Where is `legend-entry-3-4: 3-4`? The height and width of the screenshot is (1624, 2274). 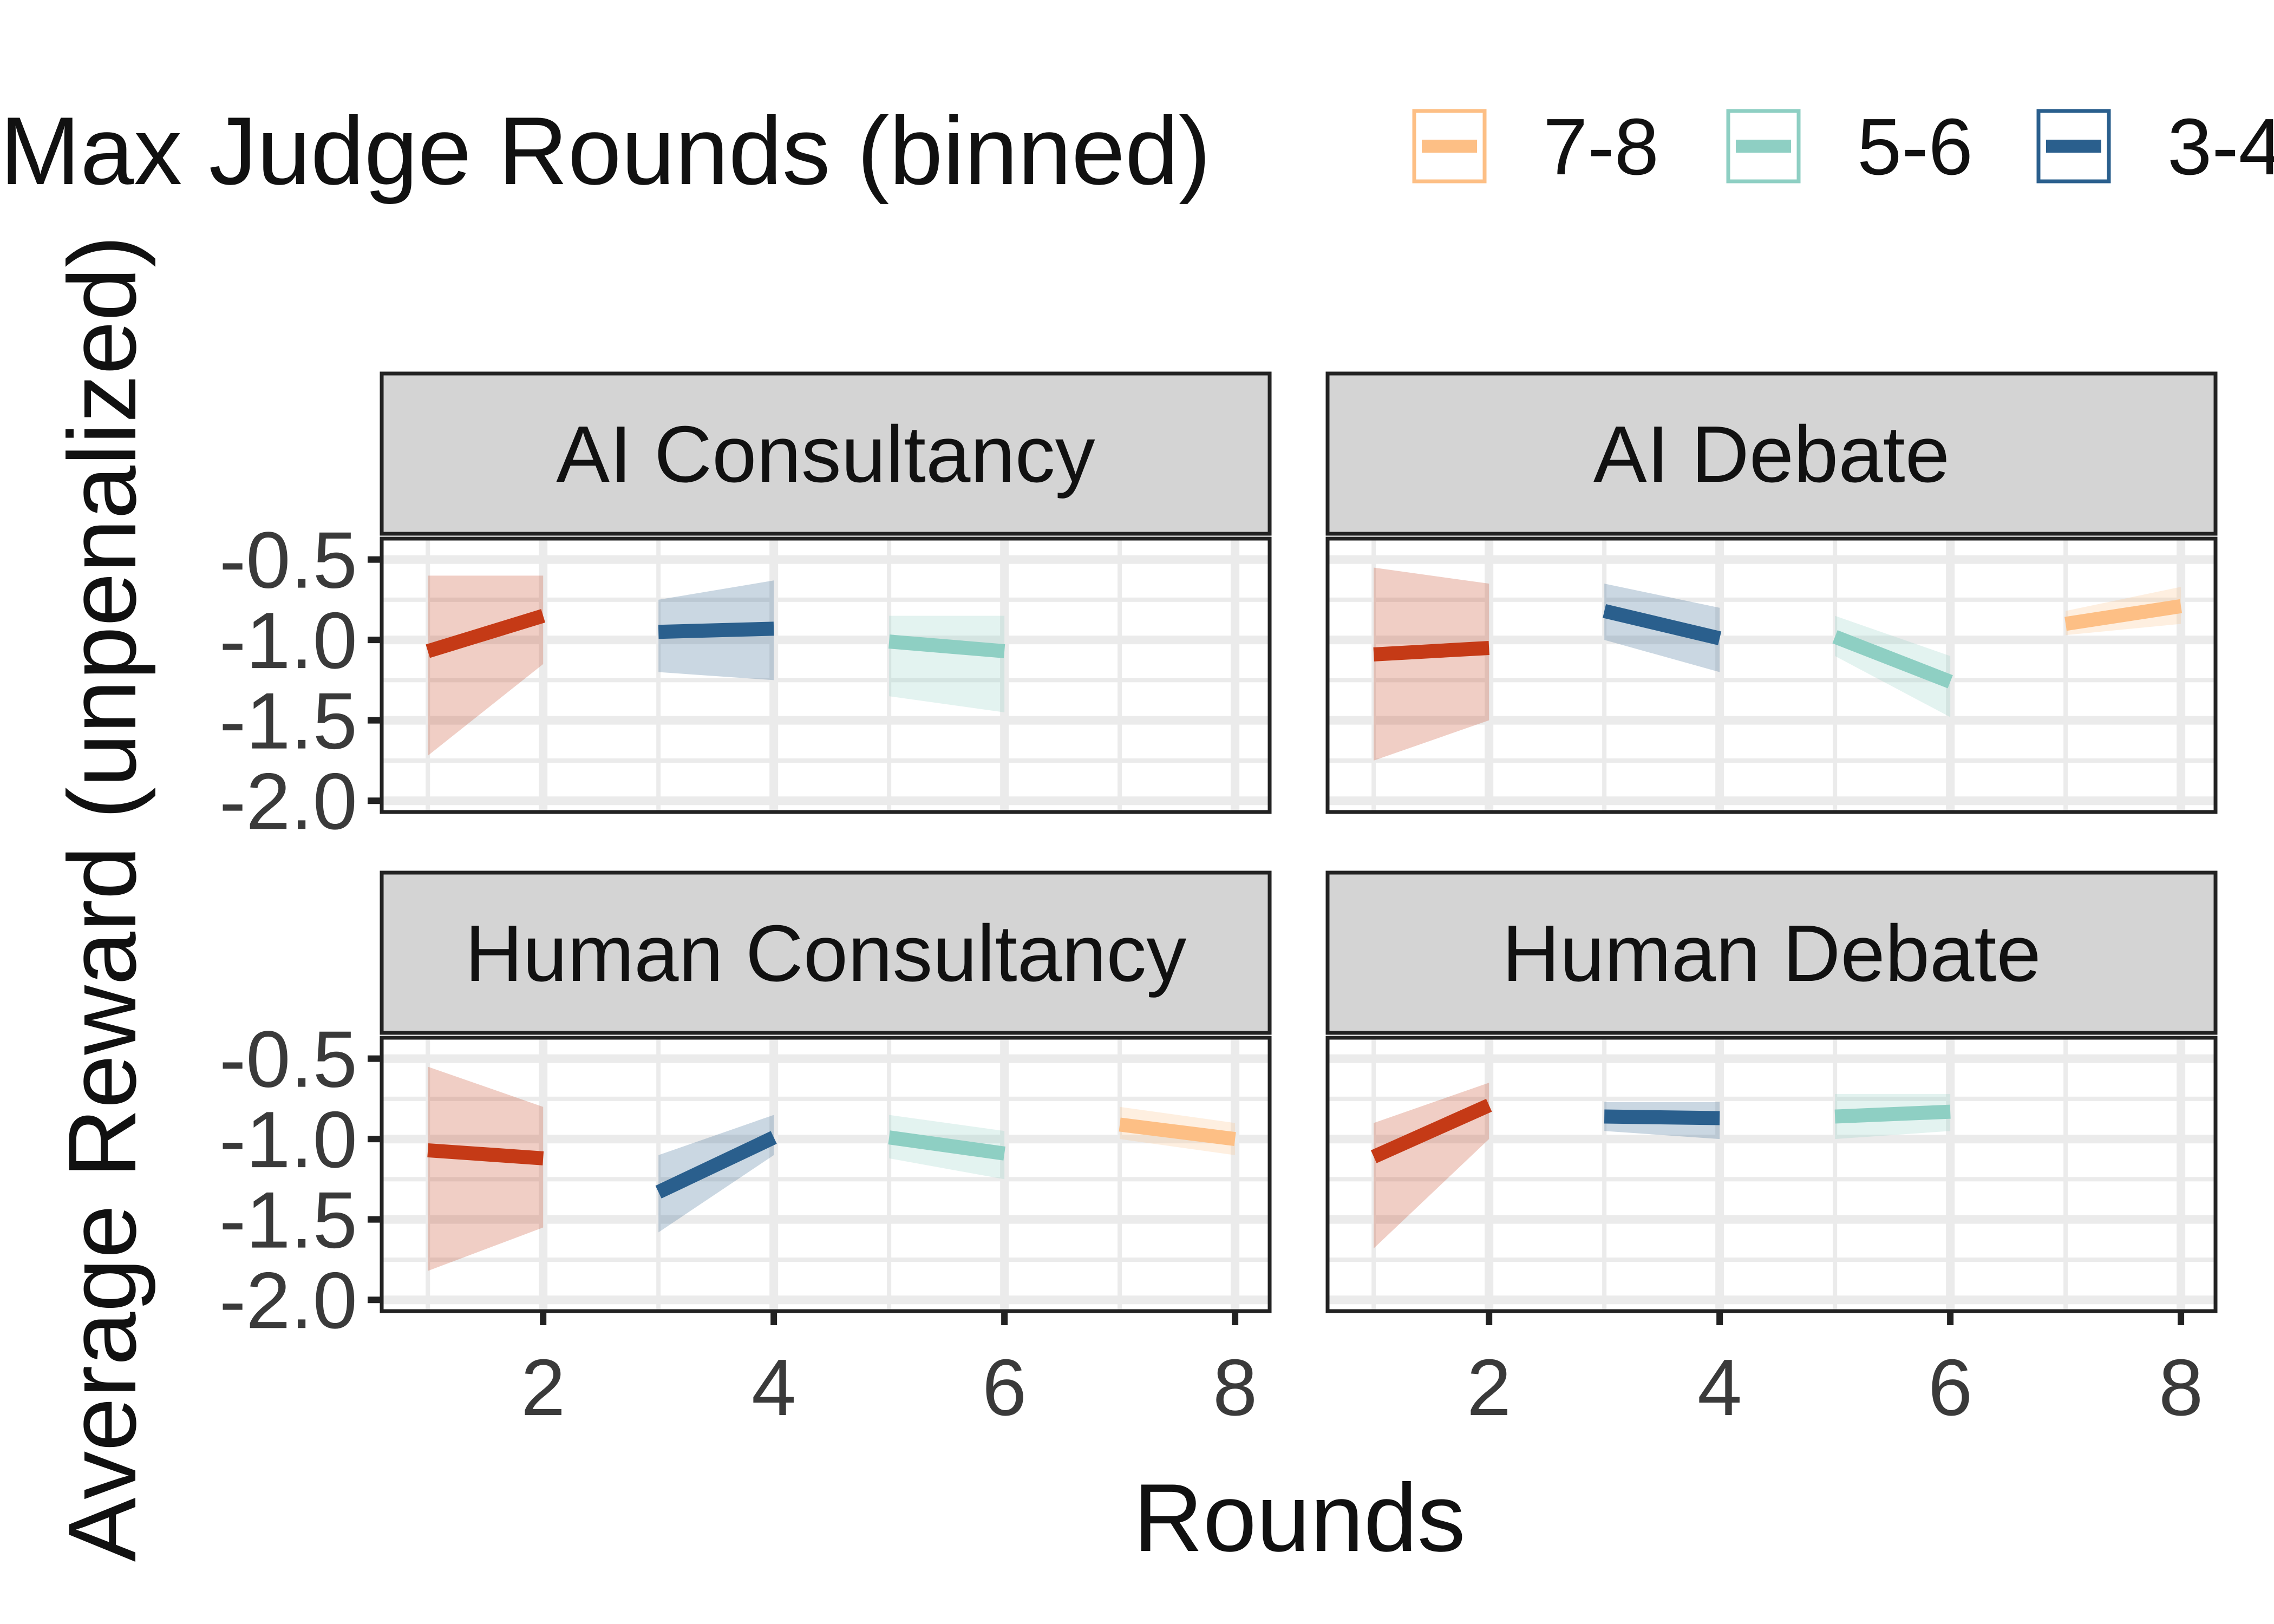 legend-entry-3-4: 3-4 is located at coordinates (2155, 147).